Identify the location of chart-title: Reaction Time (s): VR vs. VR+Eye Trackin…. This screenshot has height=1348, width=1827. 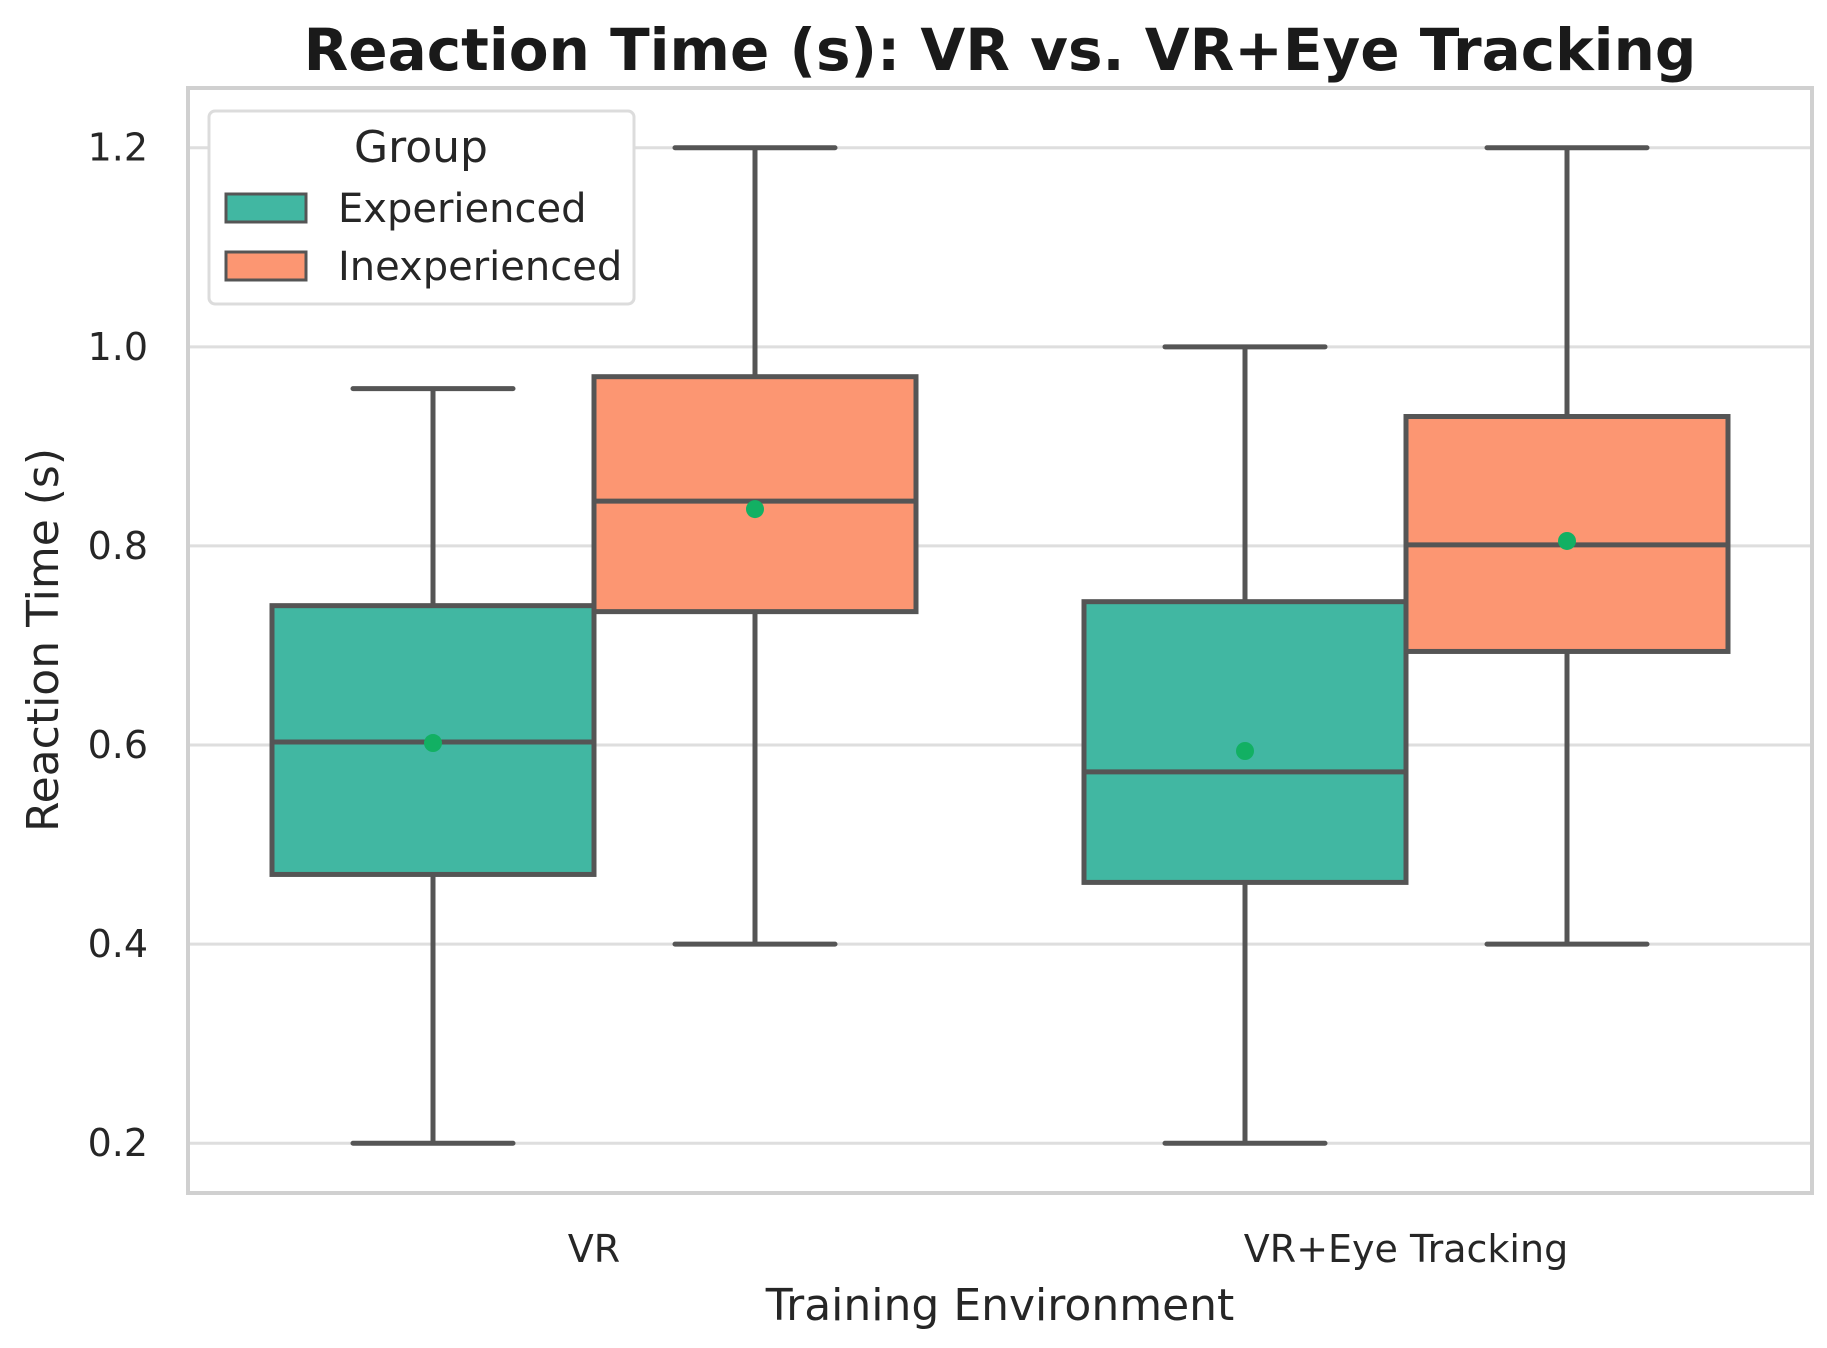
(1000, 50).